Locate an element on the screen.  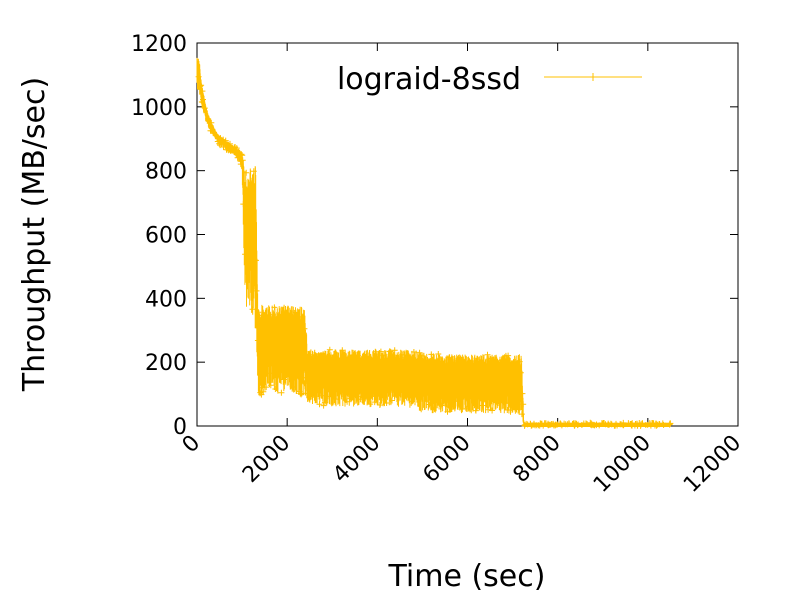
legend-marker-lograid-8ssd is located at coordinates (593, 77).